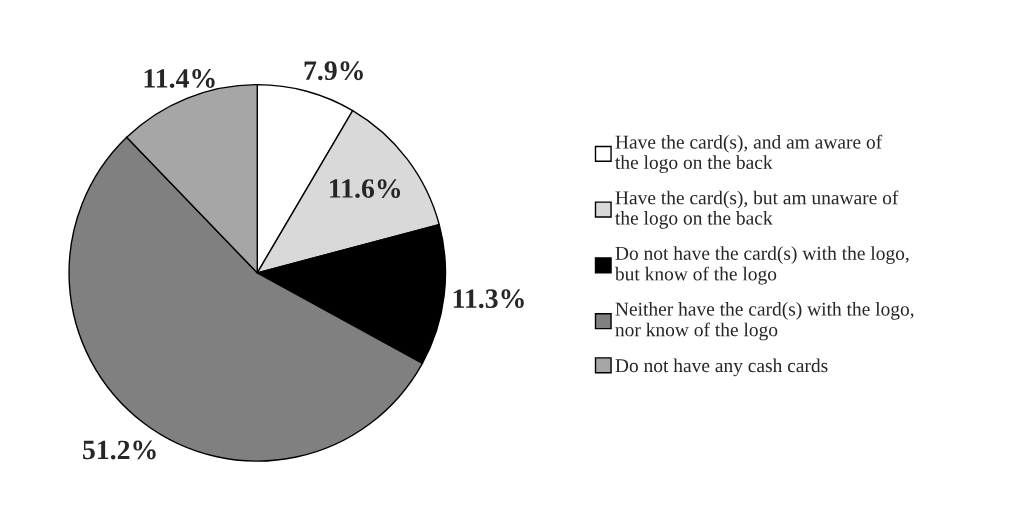  Describe the element at coordinates (119, 450) in the screenshot. I see `data-label: 51.2%` at that location.